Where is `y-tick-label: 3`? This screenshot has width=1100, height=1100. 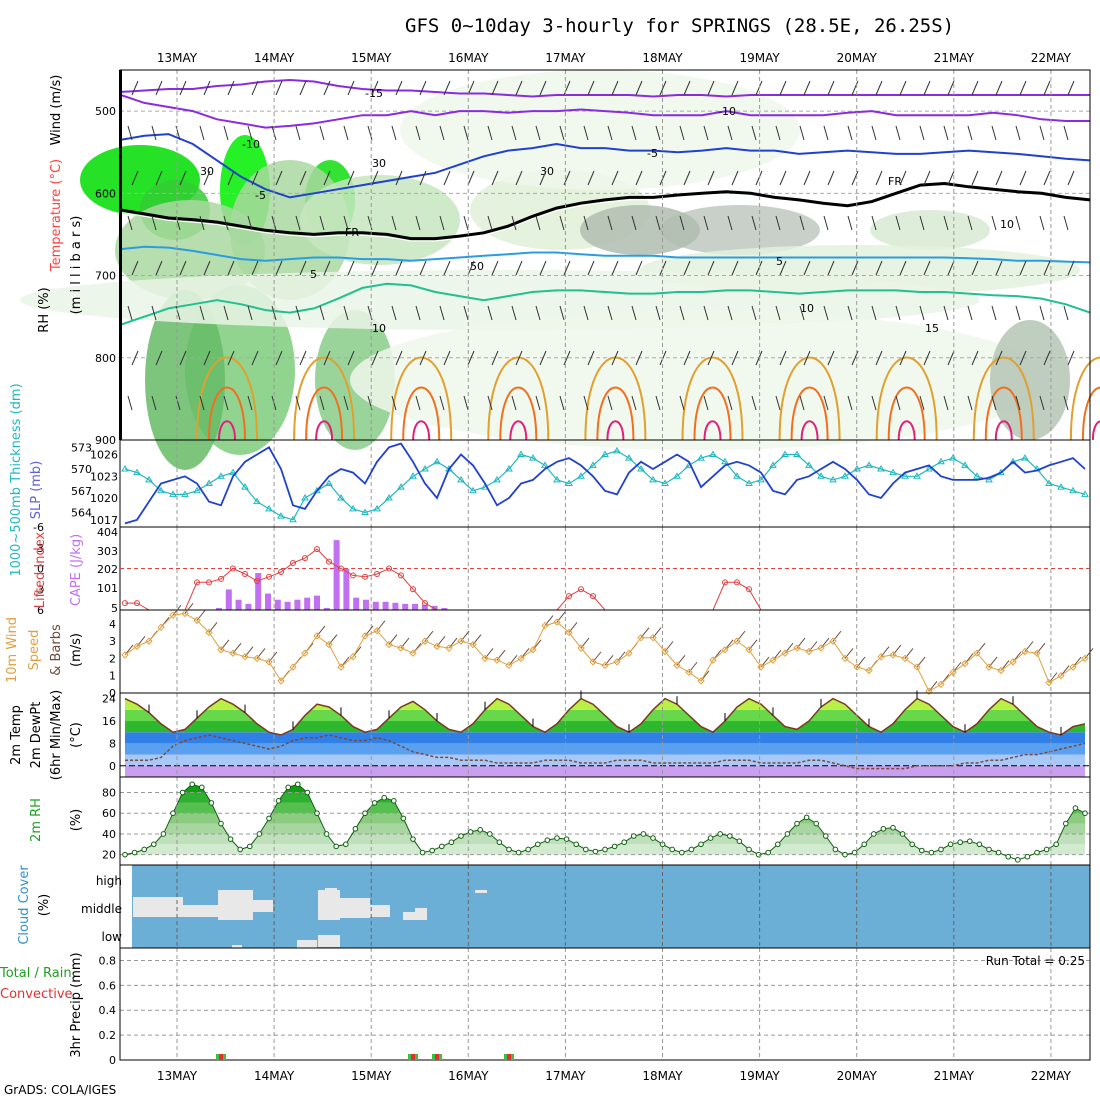
y-tick-label: 3 is located at coordinates (40, 589).